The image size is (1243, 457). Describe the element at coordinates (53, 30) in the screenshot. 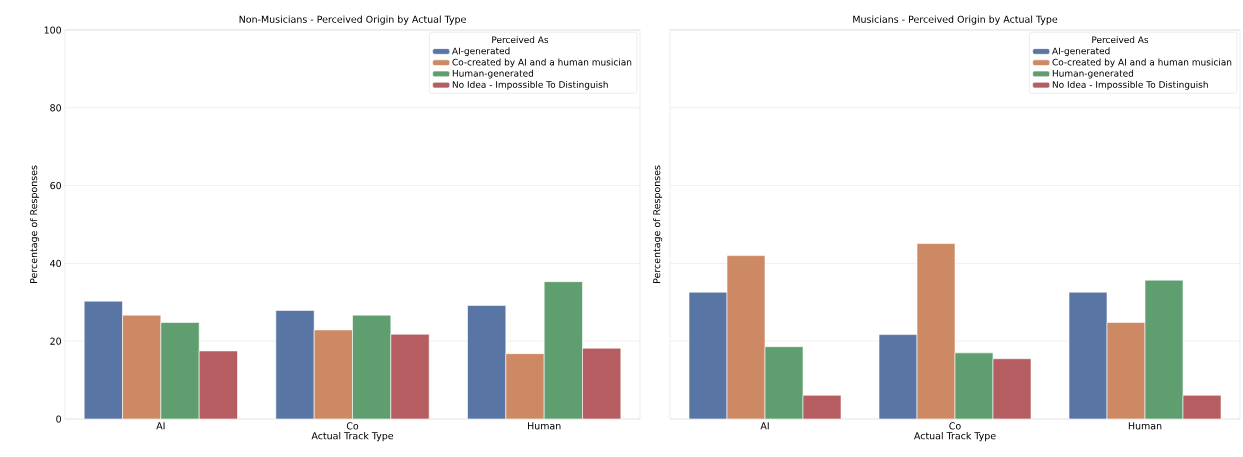

I see `y-tick-label: 100` at that location.